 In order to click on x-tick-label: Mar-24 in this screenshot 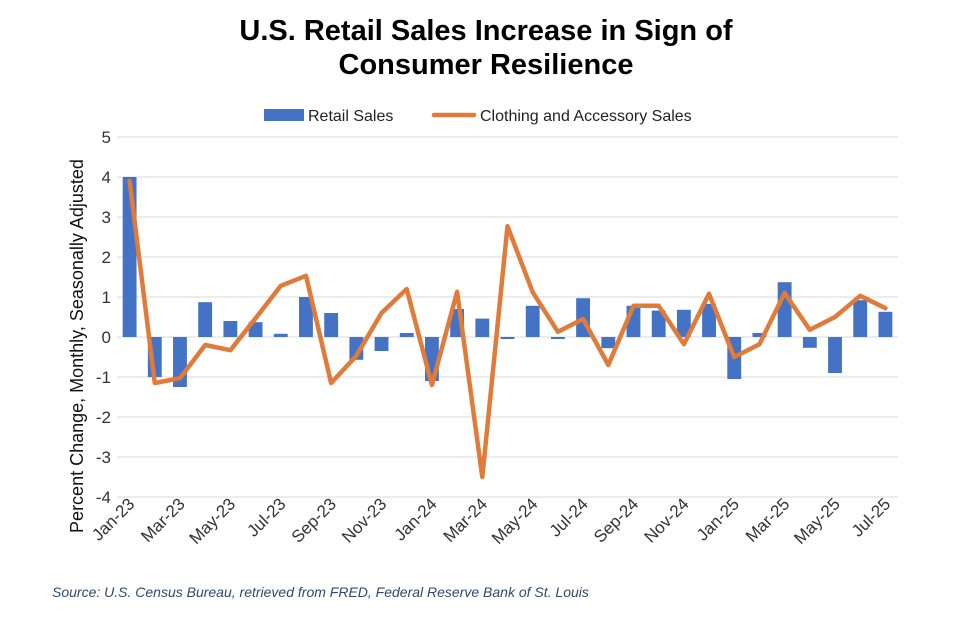, I will do `click(466, 520)`.